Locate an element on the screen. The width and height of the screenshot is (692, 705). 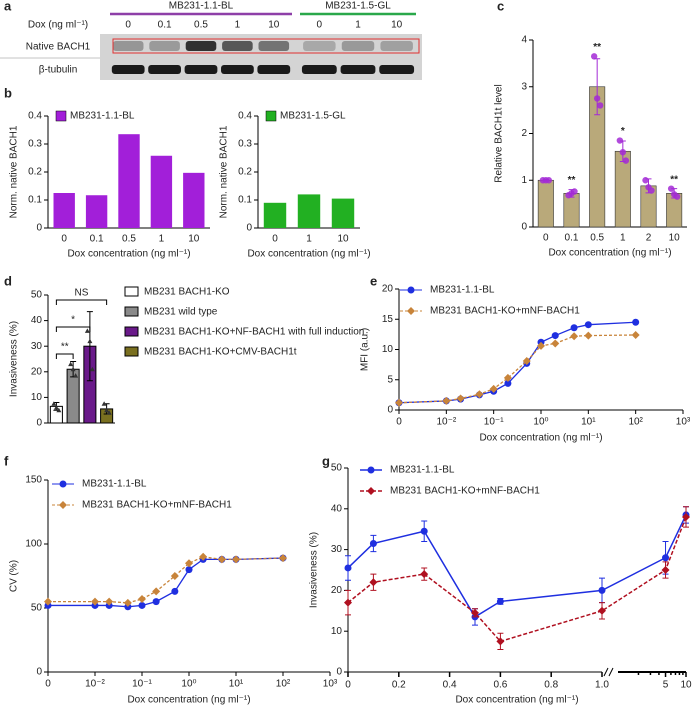
y-tick-label: 100 is located at coordinates (33, 544).